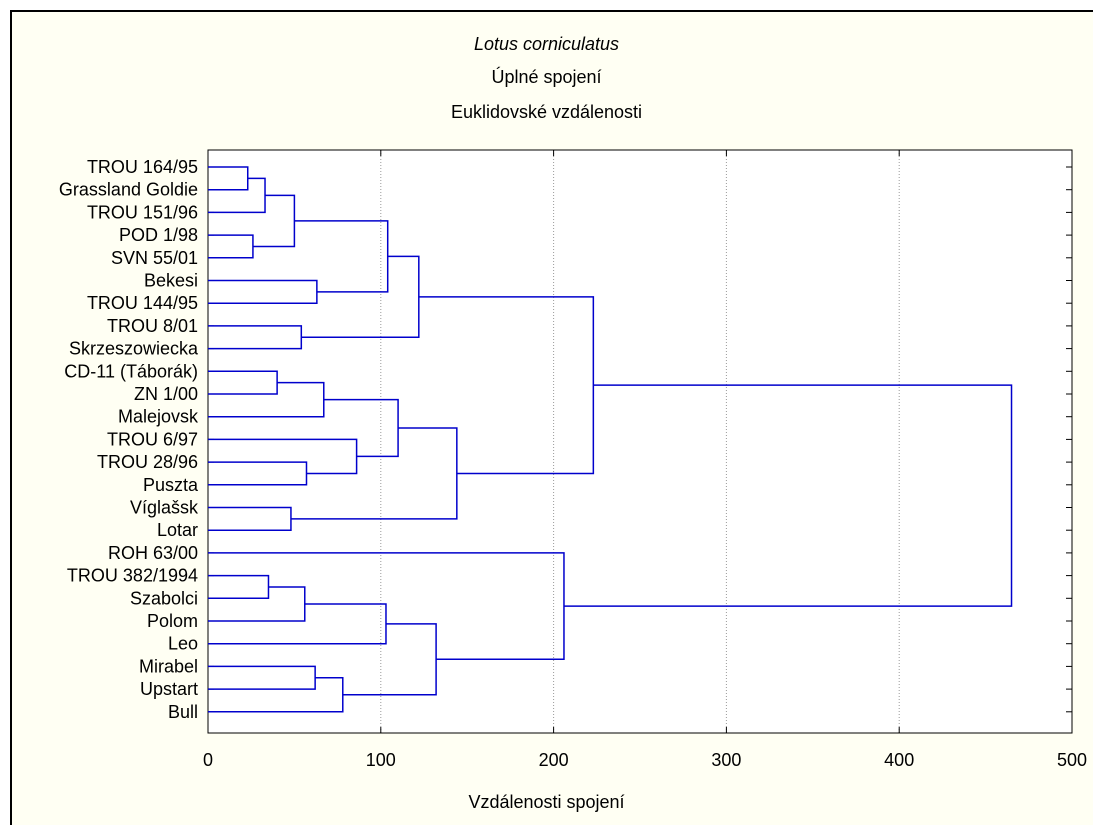 The image size is (1093, 825). Describe the element at coordinates (166, 394) in the screenshot. I see `leaf-label: ZN 1/00` at that location.